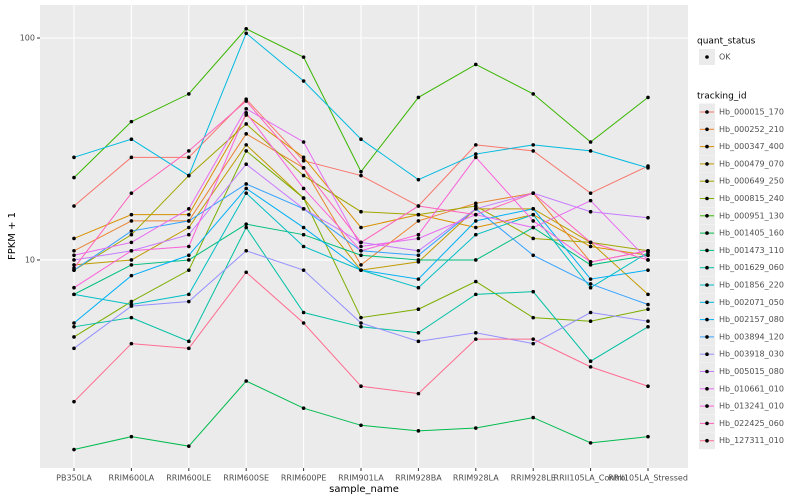  Describe the element at coordinates (12, 236) in the screenshot. I see `y-axis-title: FPKM + 1` at that location.